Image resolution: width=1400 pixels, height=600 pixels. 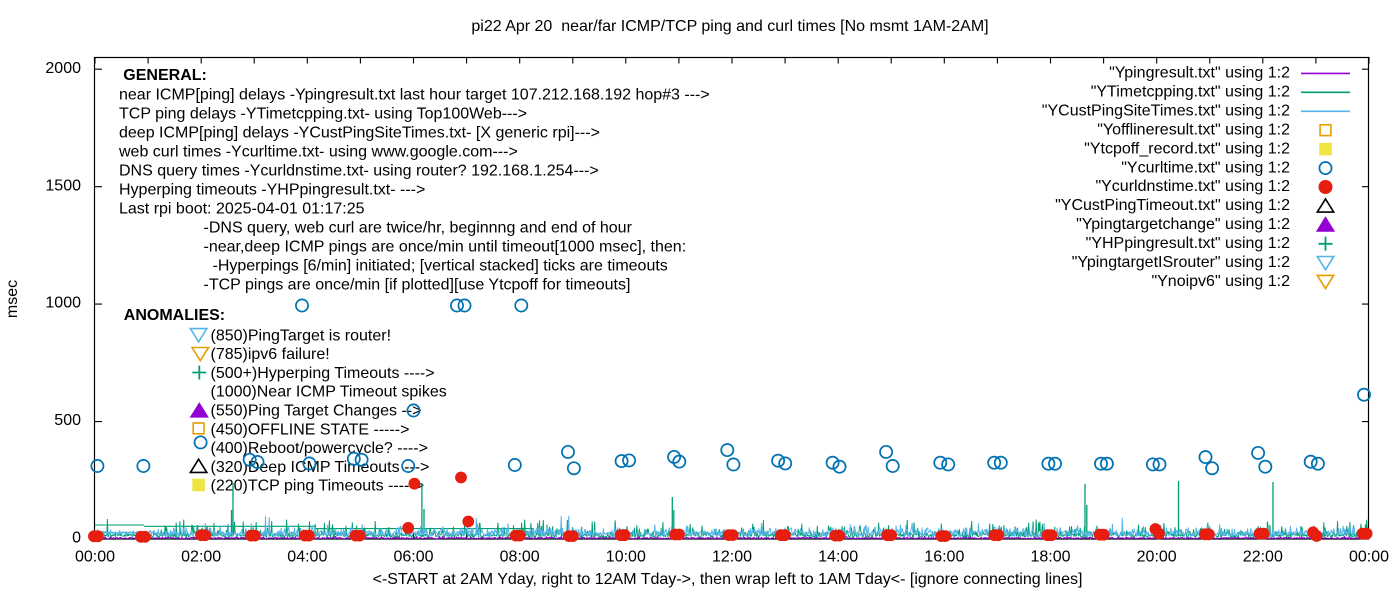 I want to click on svg-text: 1000, so click(x=63, y=303).